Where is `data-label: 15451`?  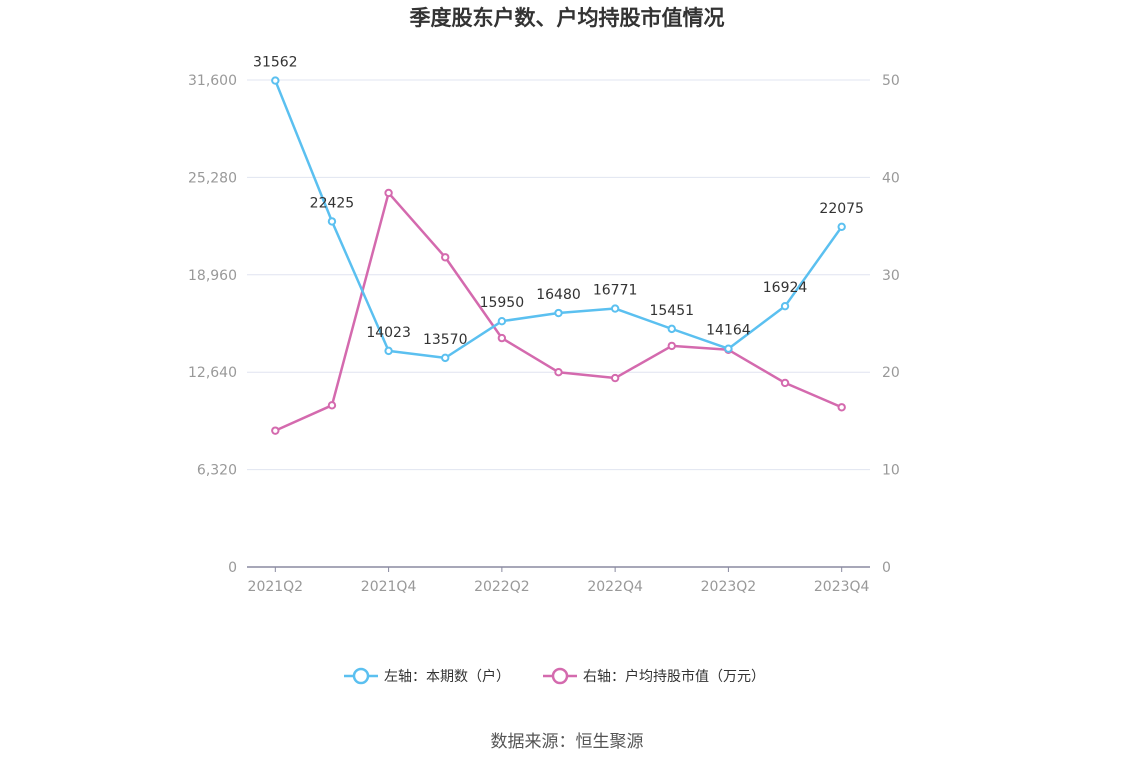 data-label: 15451 is located at coordinates (671, 311).